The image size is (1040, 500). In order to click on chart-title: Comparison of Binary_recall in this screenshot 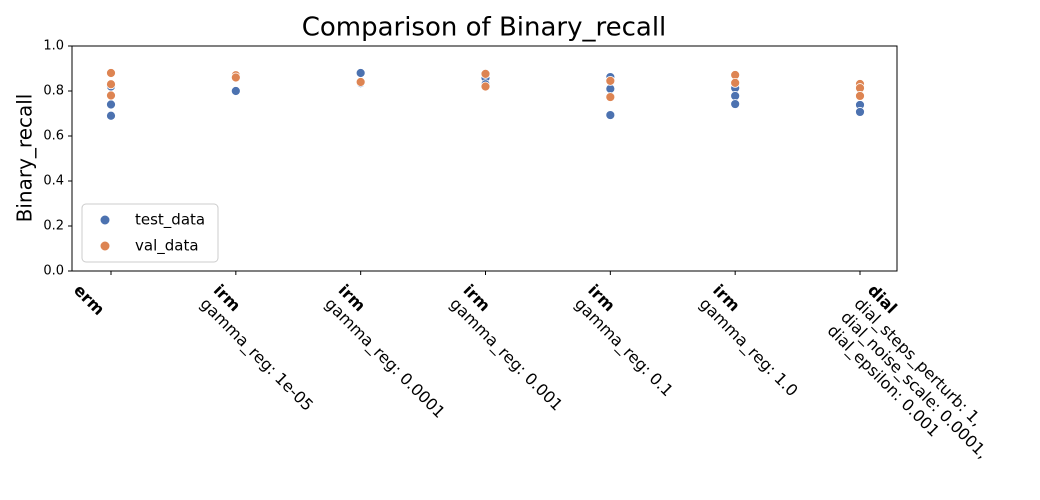, I will do `click(484, 28)`.